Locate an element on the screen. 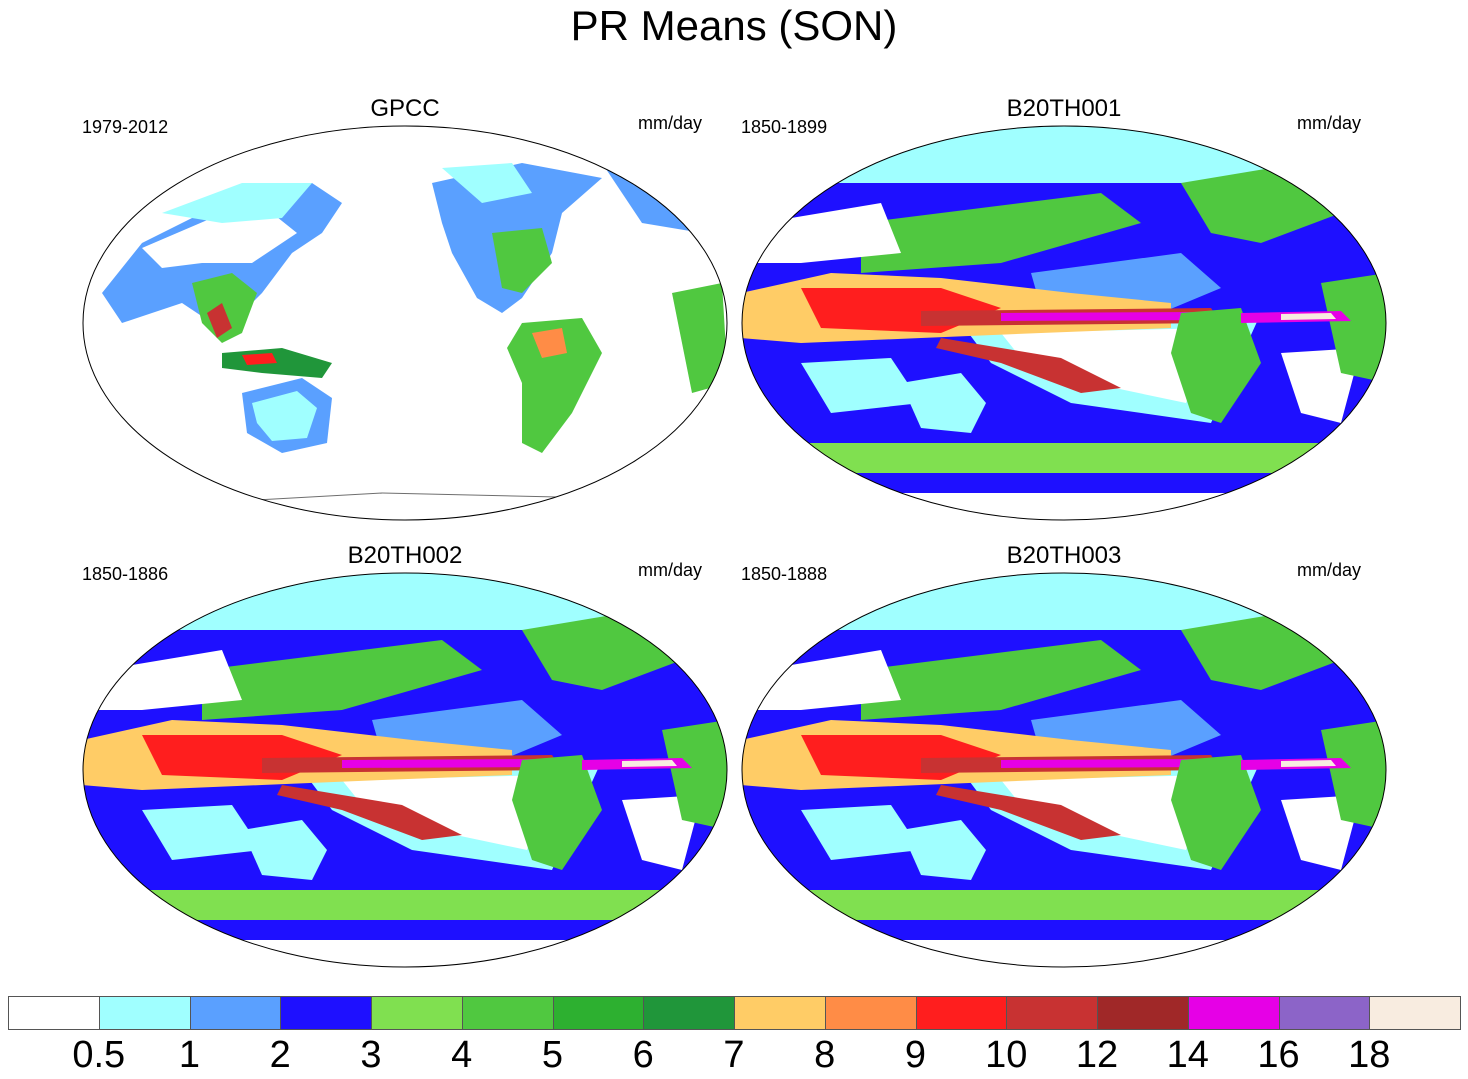 The height and width of the screenshot is (1079, 1468). land-na-north is located at coordinates (487, 183).